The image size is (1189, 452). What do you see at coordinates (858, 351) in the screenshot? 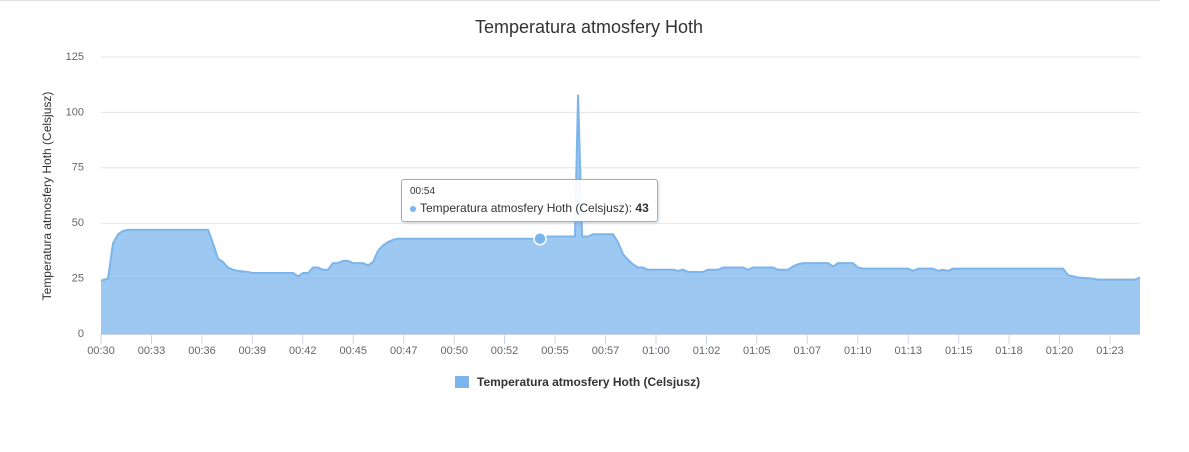
I see `x-tick-label: 01:10` at bounding box center [858, 351].